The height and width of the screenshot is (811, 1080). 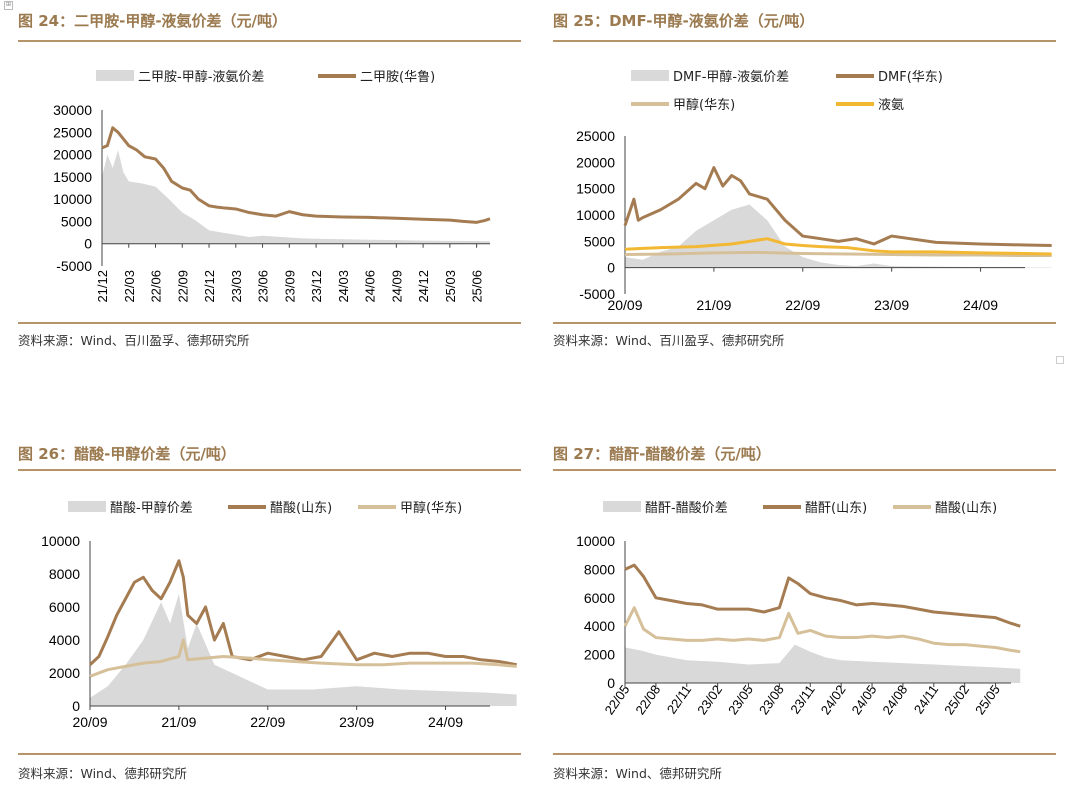 I want to click on x-tick-label: 23/08, so click(x=771, y=699).